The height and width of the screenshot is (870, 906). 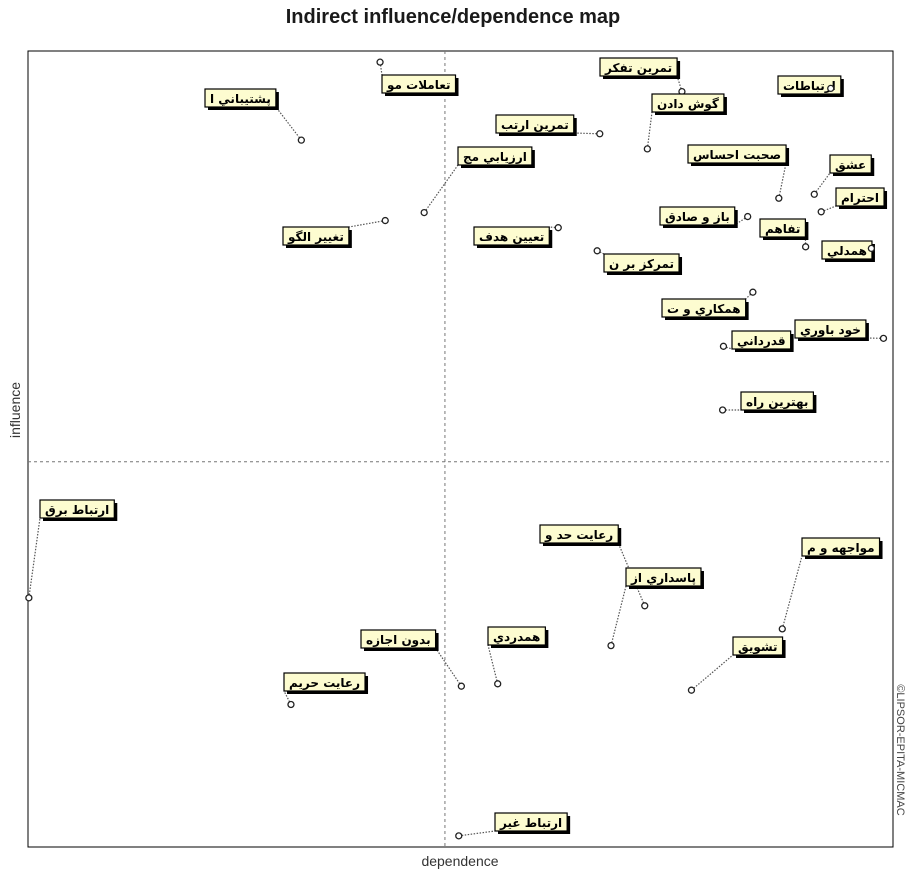 I want to click on variable-group: تمركز بر ن, so click(x=638, y=261).